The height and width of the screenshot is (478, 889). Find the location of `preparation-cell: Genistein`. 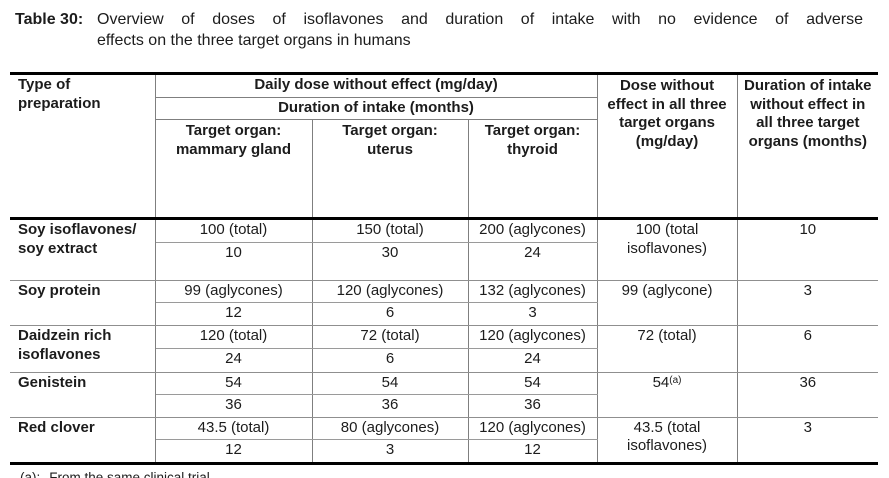

preparation-cell: Genistein is located at coordinates (83, 395).